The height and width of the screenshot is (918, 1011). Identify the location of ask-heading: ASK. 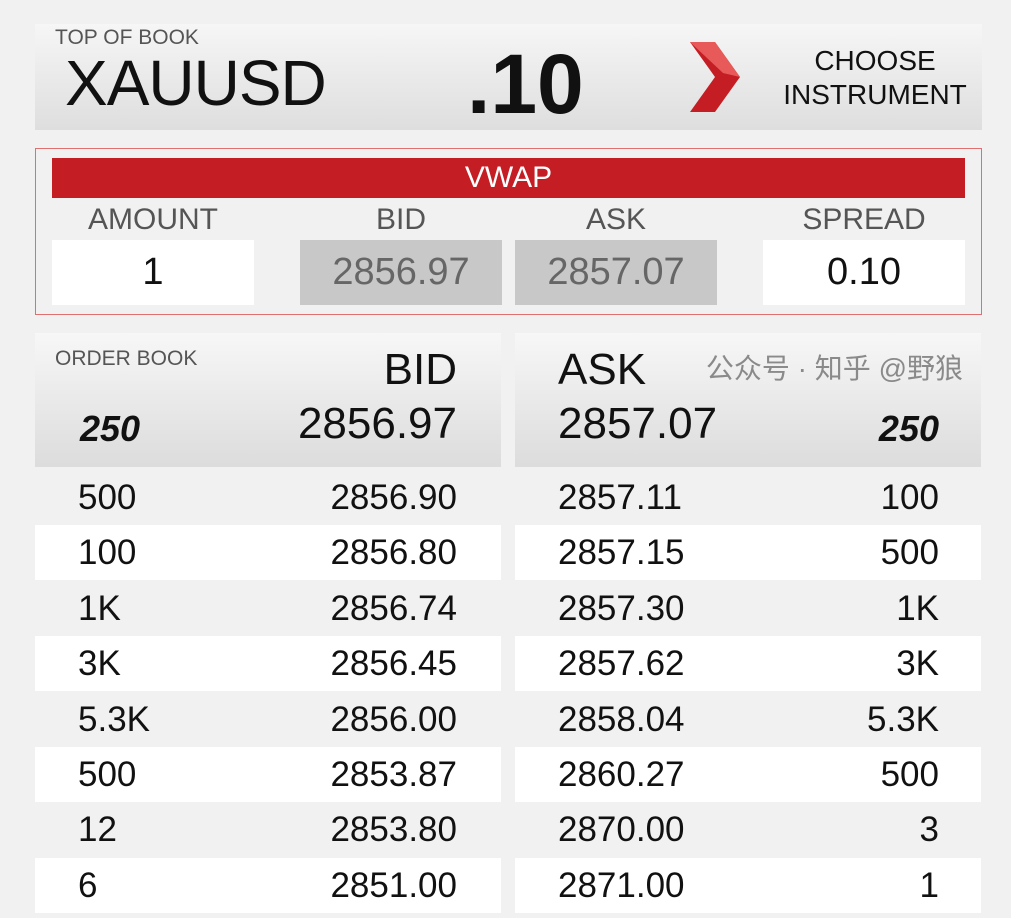
(602, 369).